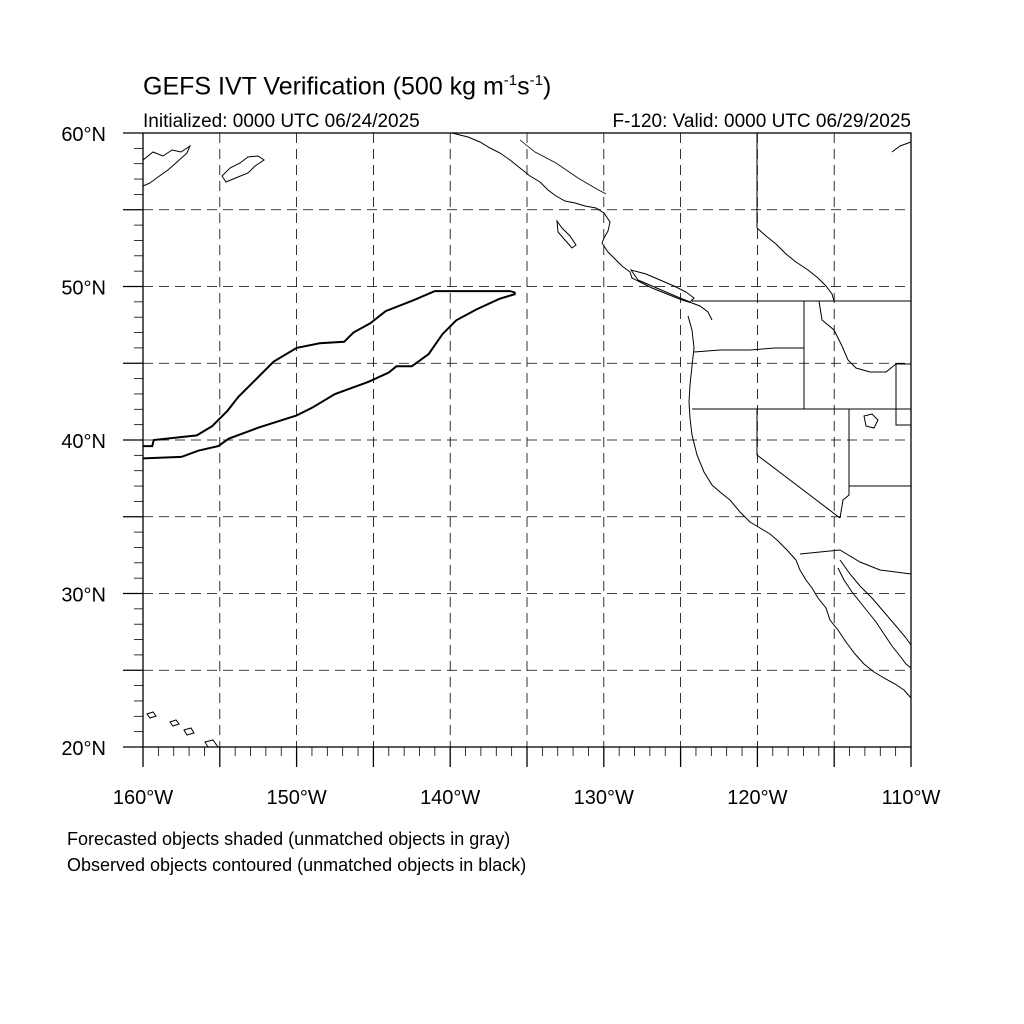 Image resolution: width=1024 pixels, height=1024 pixels. Describe the element at coordinates (143, 798) in the screenshot. I see `lon-tick-label: 160°W` at that location.